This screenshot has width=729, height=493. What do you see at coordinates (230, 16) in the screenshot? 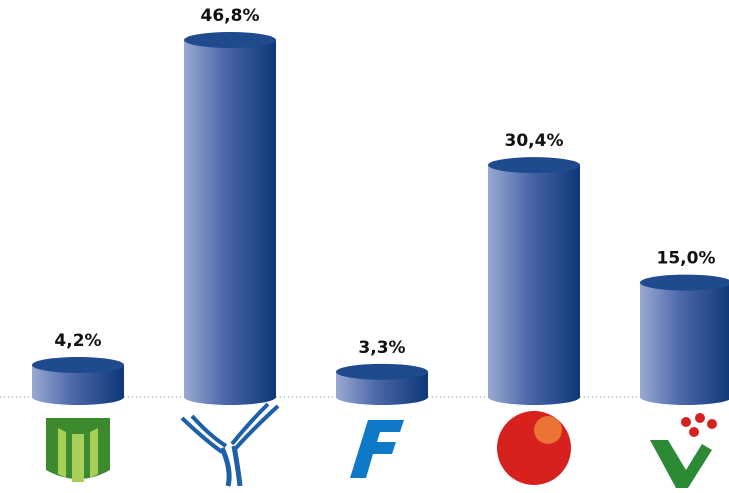
I see `value-label: 46,8%` at bounding box center [230, 16].